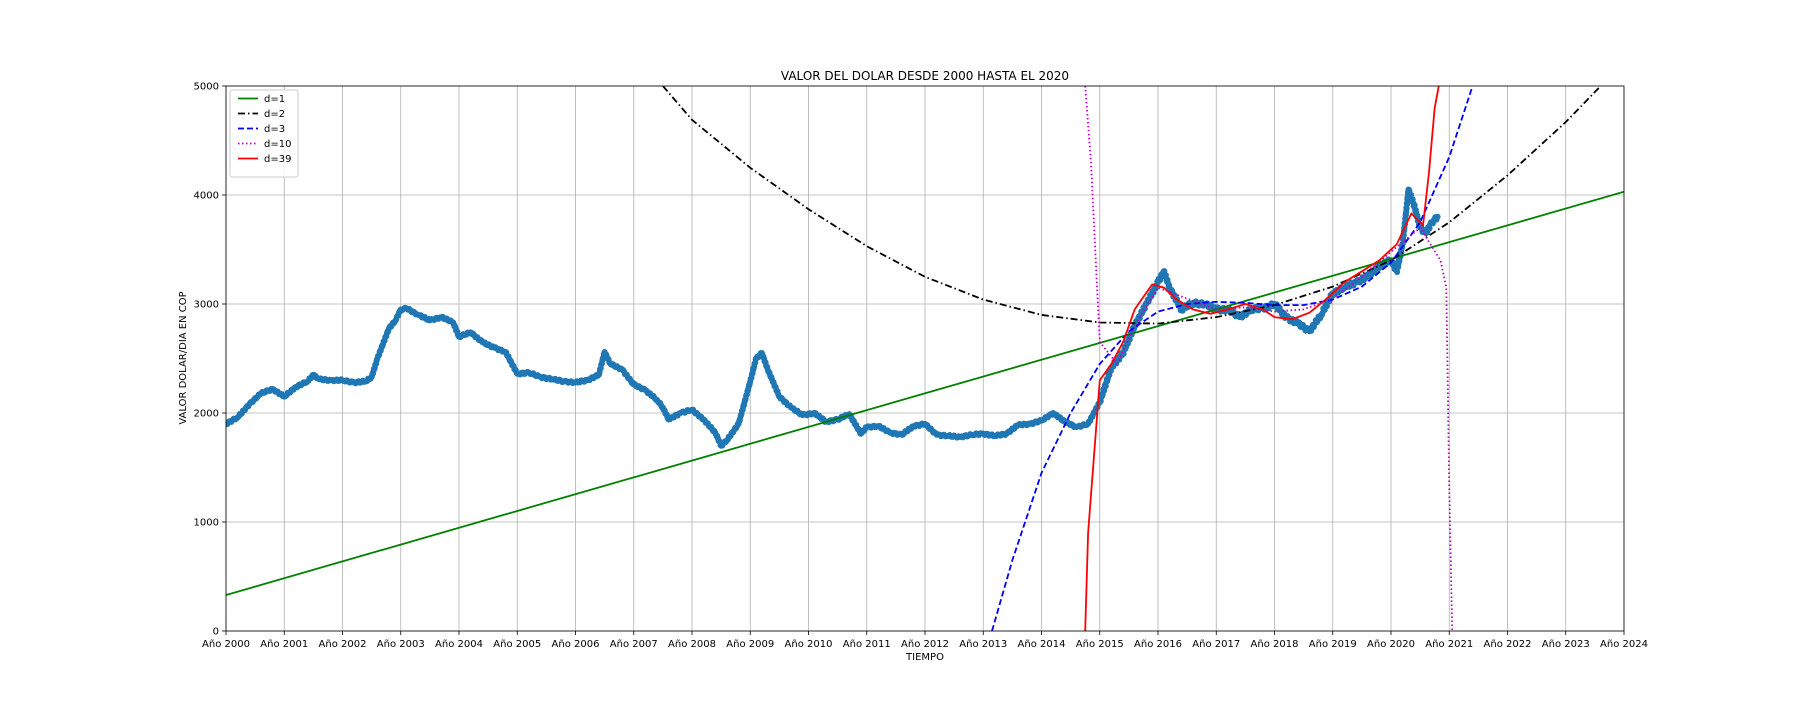  Describe the element at coordinates (1566, 644) in the screenshot. I see `x-tick-label: Año 2023` at that location.